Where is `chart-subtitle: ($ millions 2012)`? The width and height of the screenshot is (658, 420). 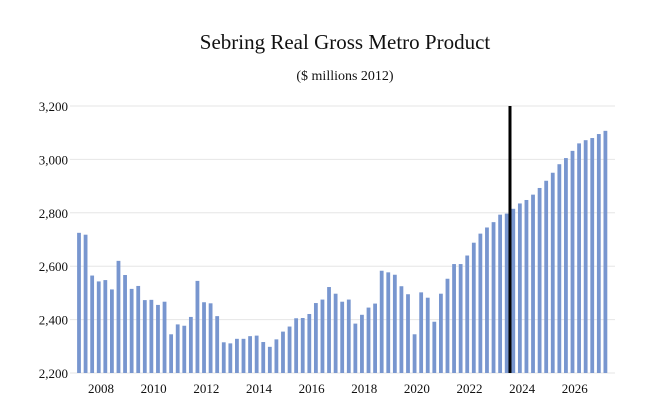 chart-subtitle: ($ millions 2012) is located at coordinates (345, 76).